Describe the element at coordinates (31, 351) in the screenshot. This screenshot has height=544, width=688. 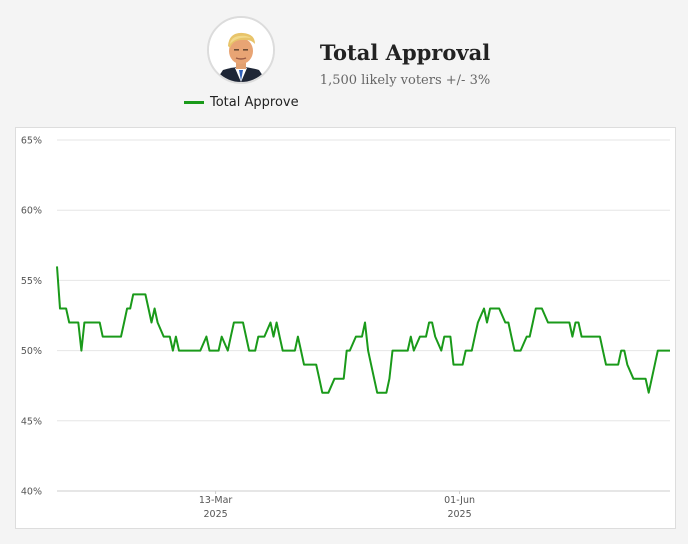
I see `y-tick-label: 50%` at that location.